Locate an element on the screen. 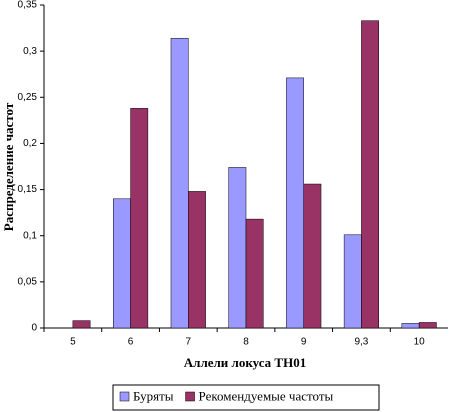 The height and width of the screenshot is (412, 450). legend-label: Рекомендуемые частоты is located at coordinates (266, 395).